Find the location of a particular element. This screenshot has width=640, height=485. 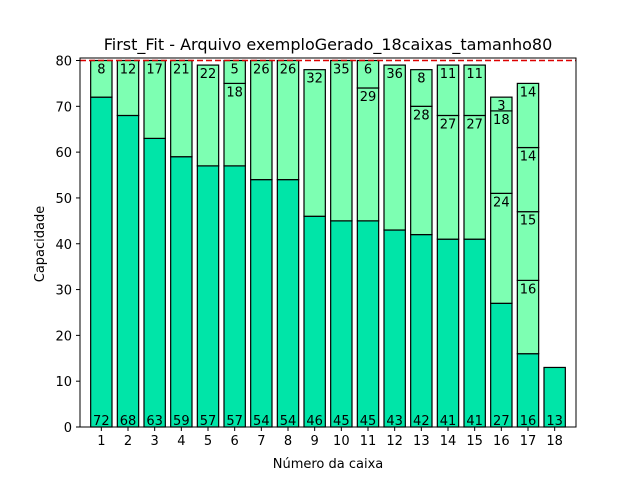

x-tick-label: 8 is located at coordinates (288, 441).